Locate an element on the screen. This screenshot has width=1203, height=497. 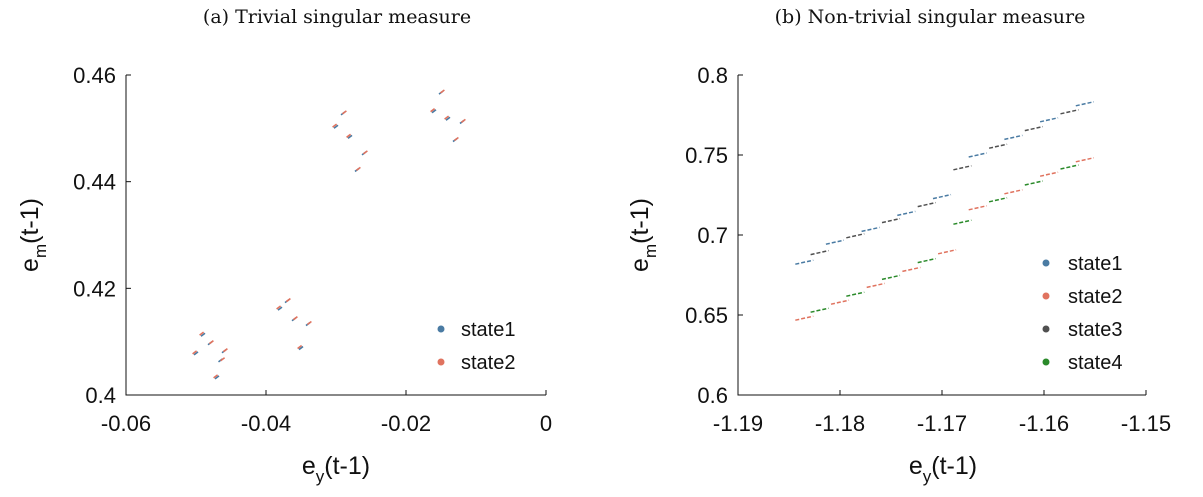
xtick-label: -1.17 is located at coordinates (942, 423).